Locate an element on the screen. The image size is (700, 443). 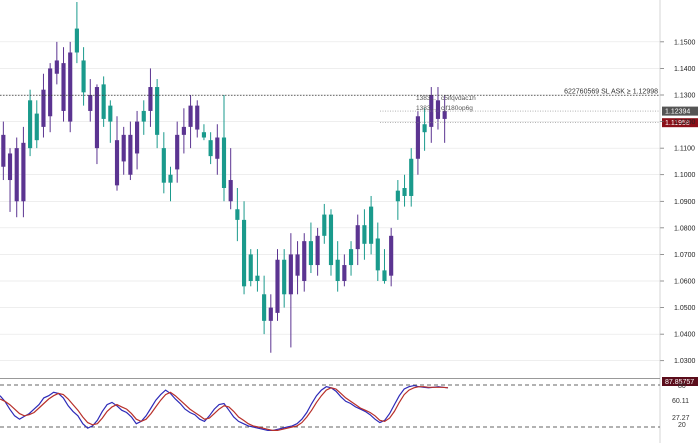
price-tag-label: 1.11958 is located at coordinates (677, 123).